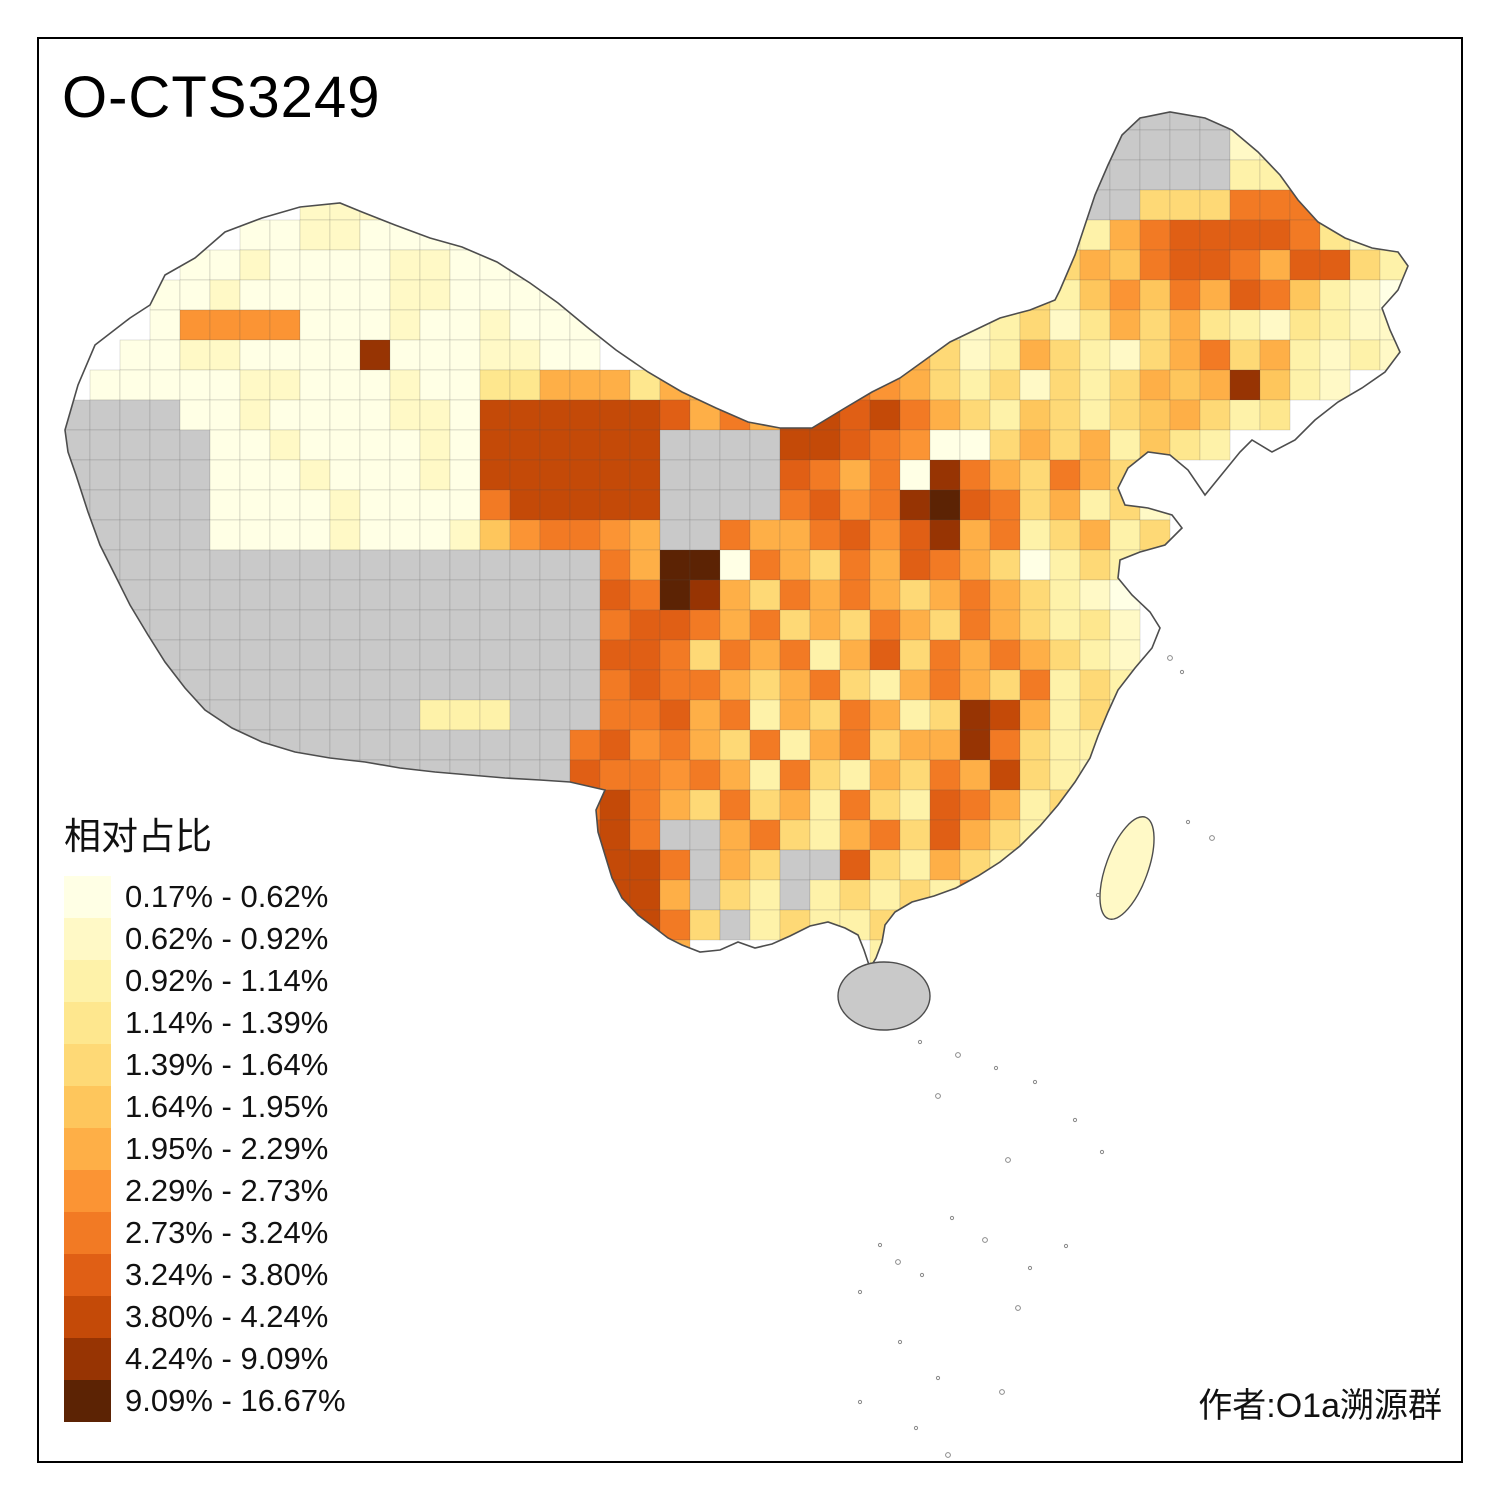 Image resolution: width=1500 pixels, height=1500 pixels. I want to click on map-title: O-CTS3249, so click(221, 97).